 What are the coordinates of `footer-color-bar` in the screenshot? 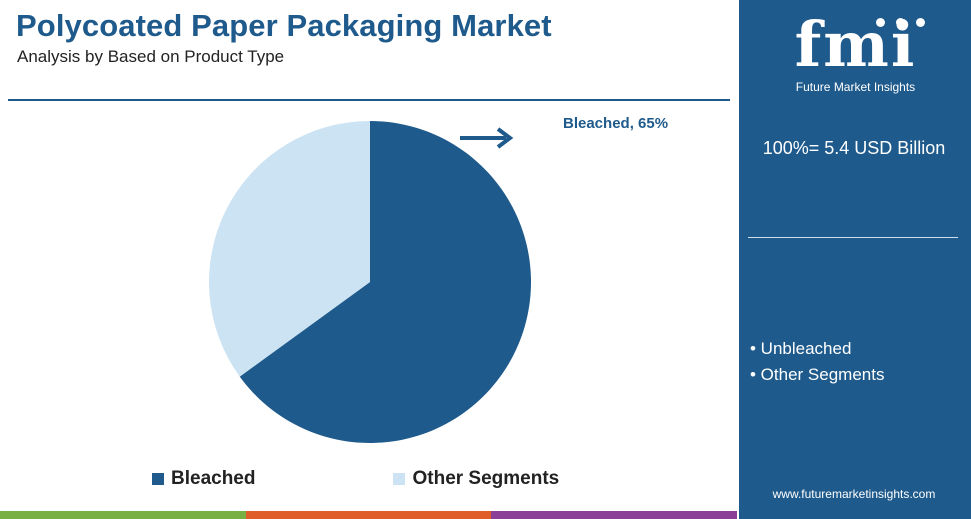 It's located at (369, 515).